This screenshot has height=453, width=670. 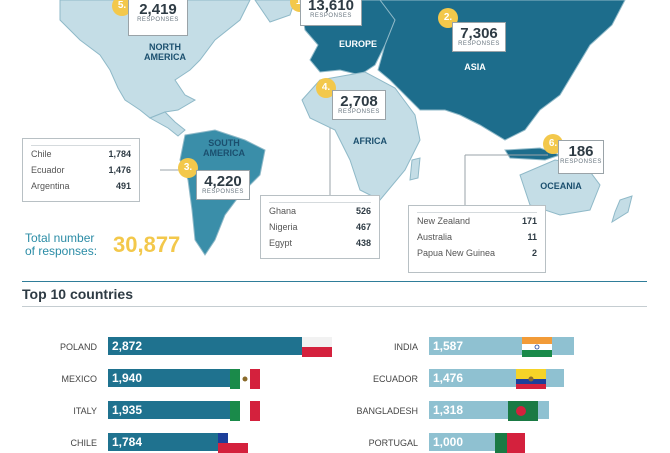 I want to click on total-responses-label: Total number of responses:, so click(x=61, y=245).